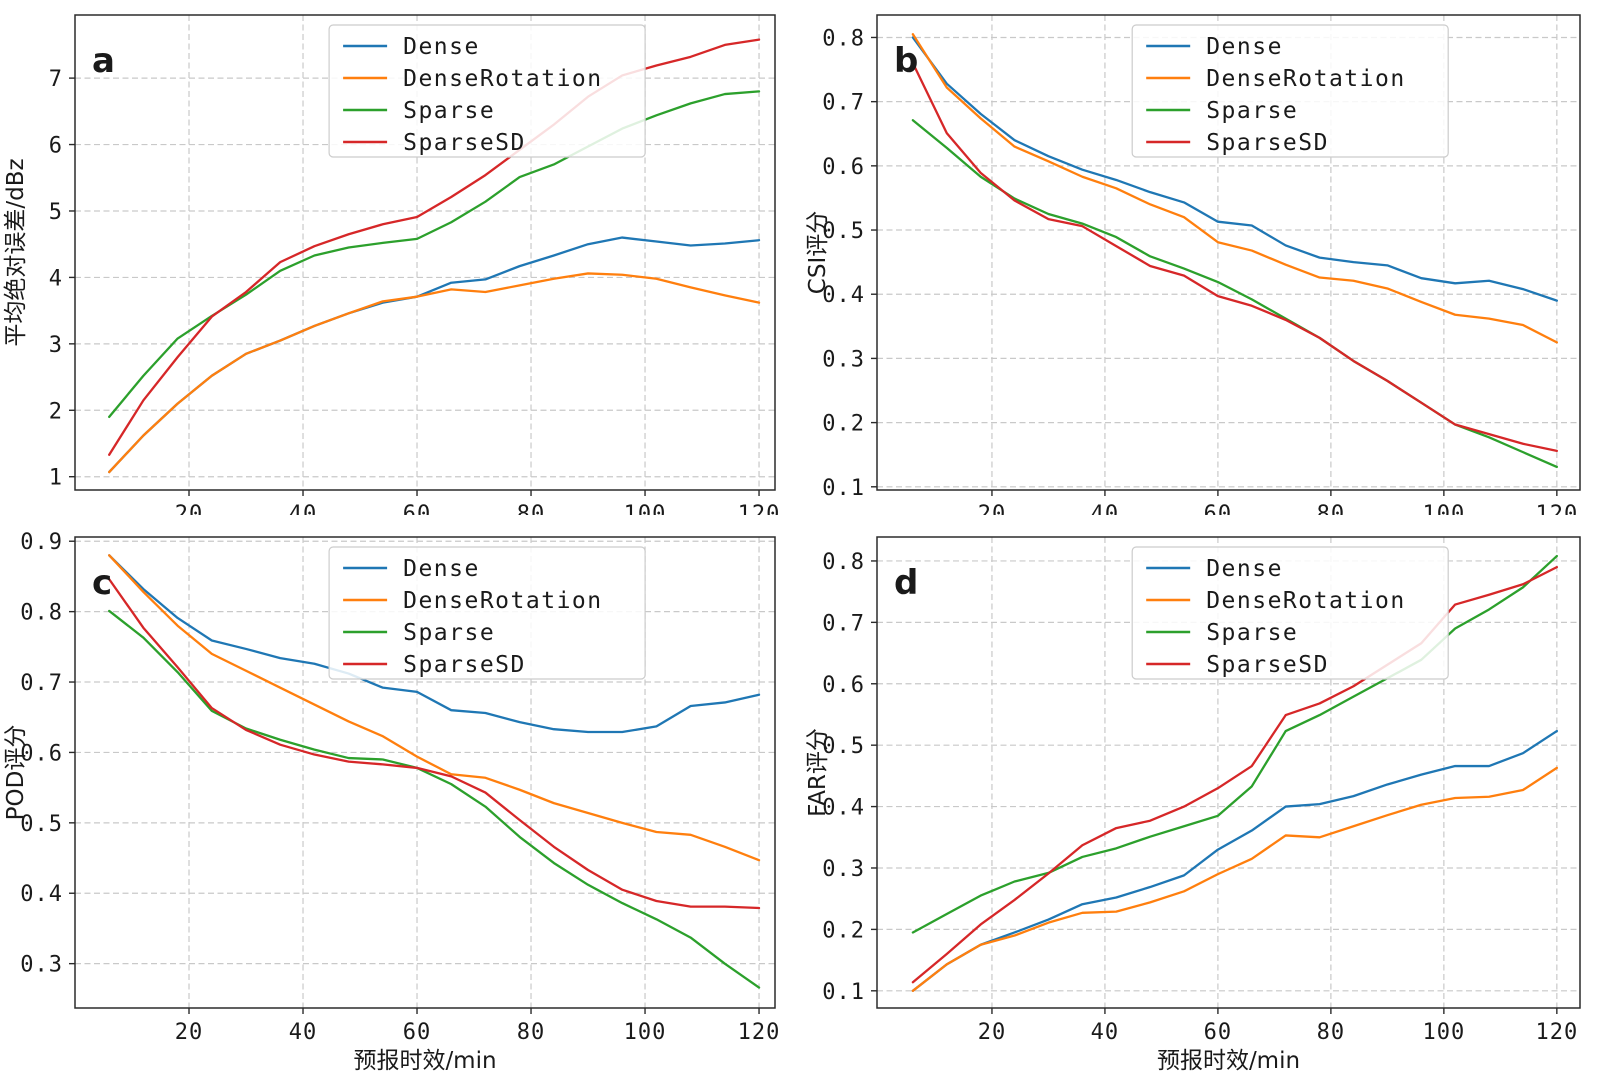 Image resolution: width=1600 pixels, height=1082 pixels. What do you see at coordinates (56, 345) in the screenshot?
I see `y-tick-label: 3` at bounding box center [56, 345].